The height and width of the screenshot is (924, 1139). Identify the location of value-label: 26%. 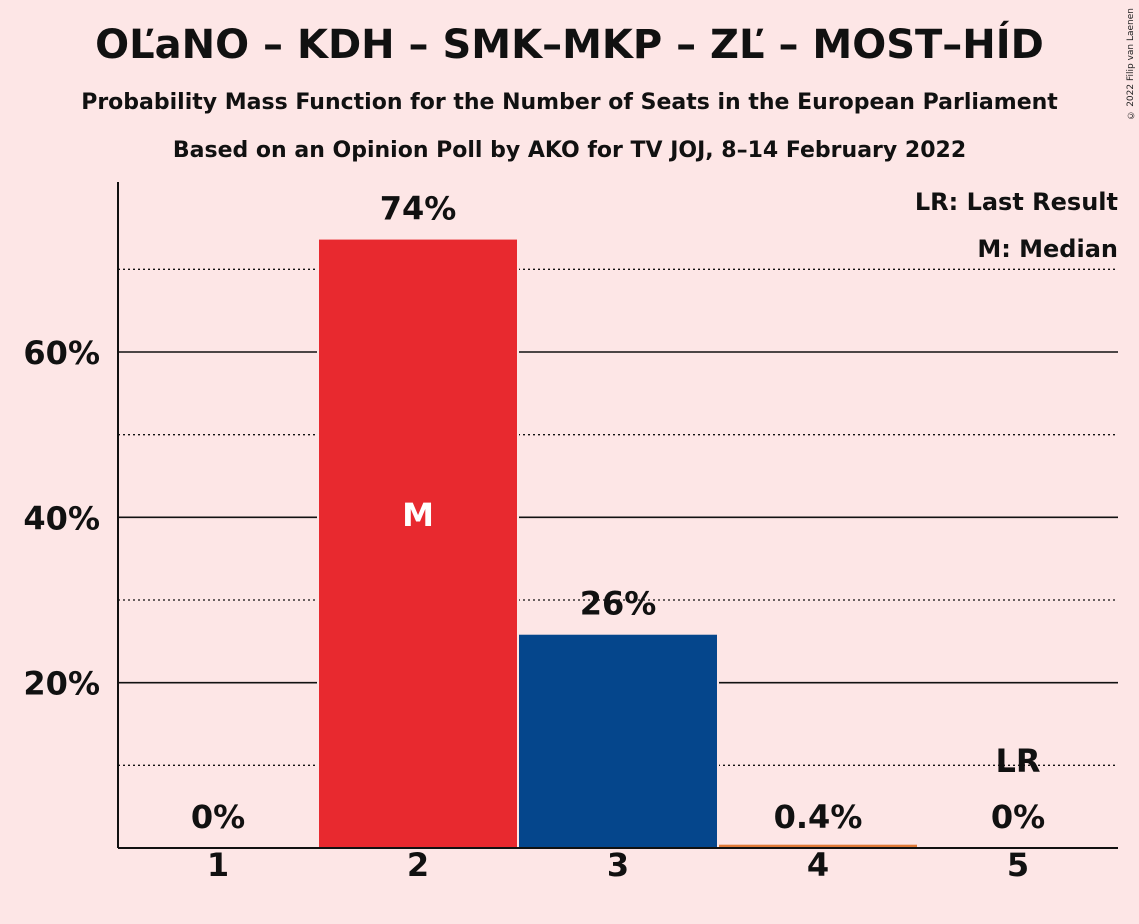
(618, 604).